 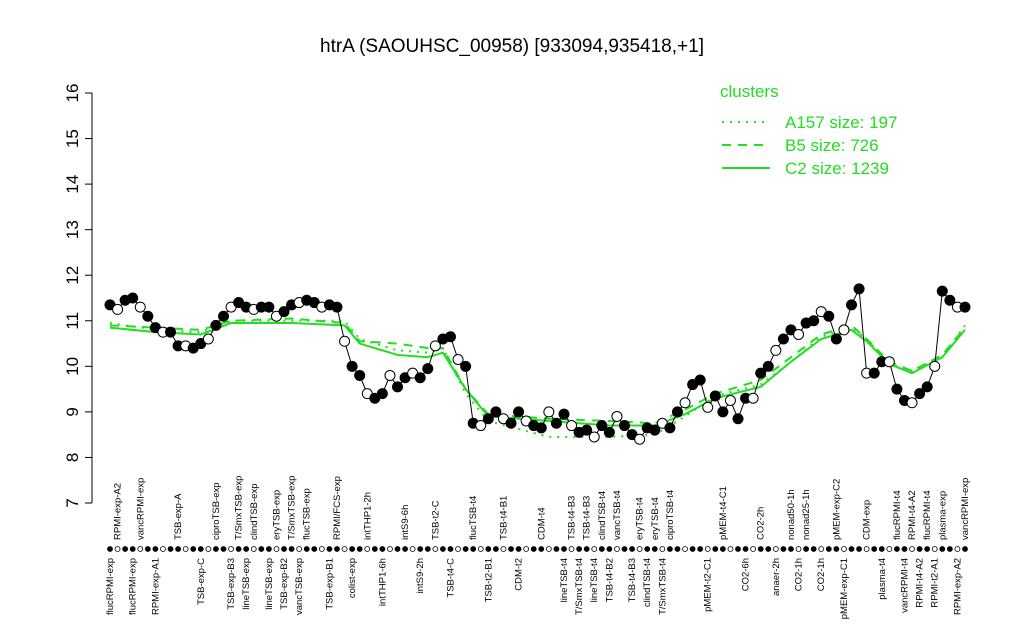 What do you see at coordinates (473, 518) in the screenshot?
I see `x-tick-label: flucTSB-t4` at bounding box center [473, 518].